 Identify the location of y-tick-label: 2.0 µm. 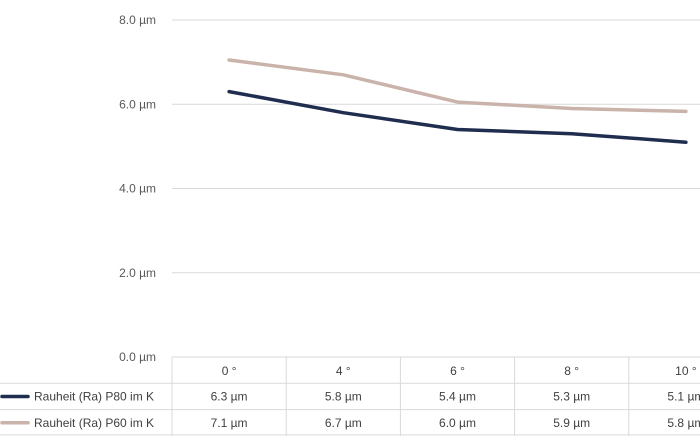
(137, 273).